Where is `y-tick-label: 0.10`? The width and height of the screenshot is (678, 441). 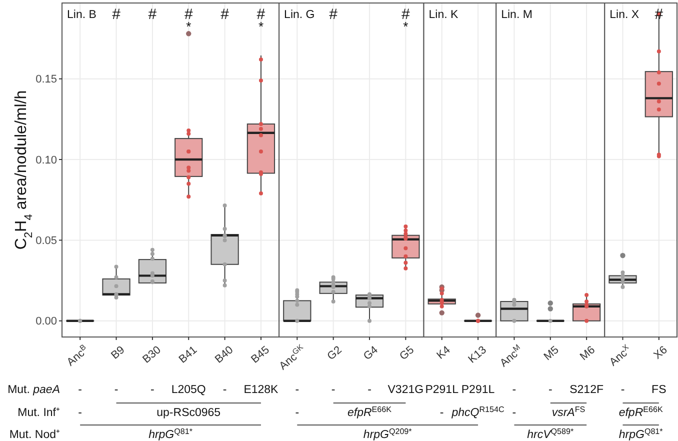 y-tick-label: 0.10 is located at coordinates (46, 160).